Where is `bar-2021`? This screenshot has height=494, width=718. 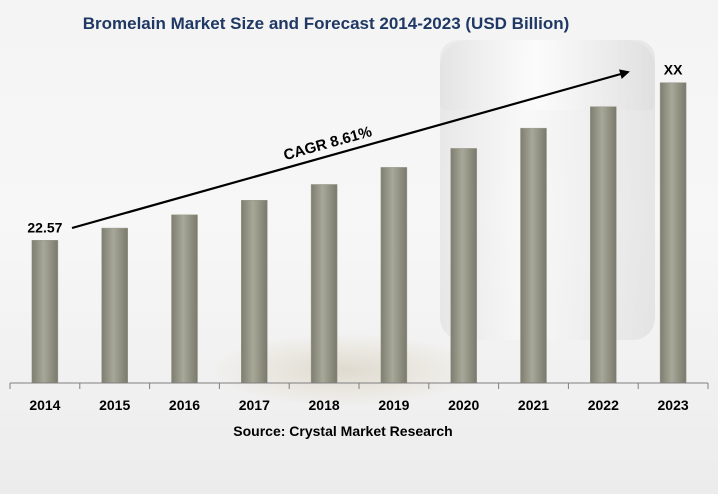 bar-2021 is located at coordinates (533, 255).